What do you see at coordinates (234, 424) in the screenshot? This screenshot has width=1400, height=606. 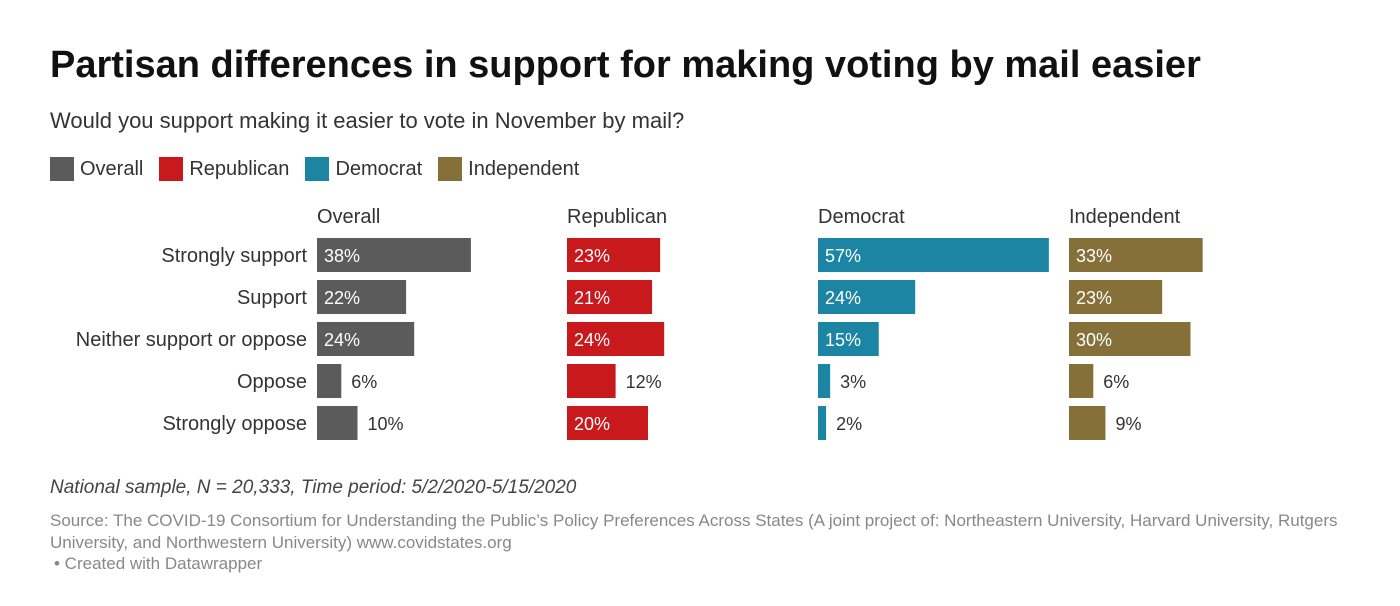 I see `category-label-strongly-oppose: Strongly oppose` at bounding box center [234, 424].